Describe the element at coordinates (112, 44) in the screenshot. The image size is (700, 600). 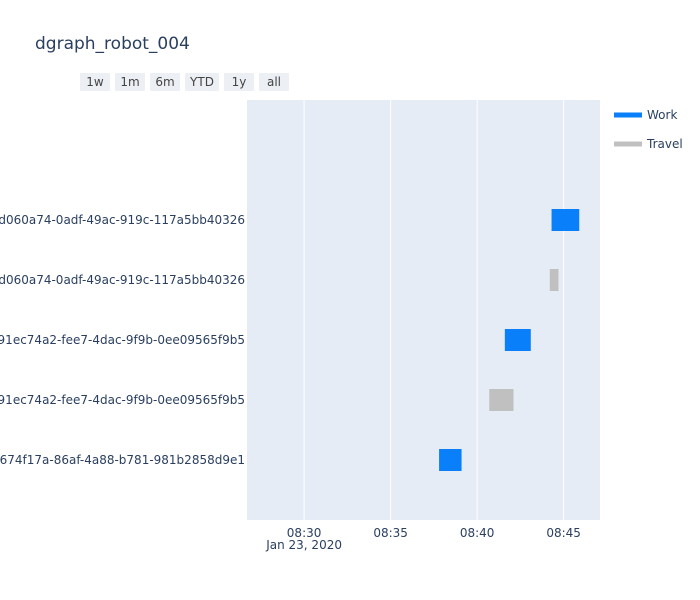
I see `chart-title: dgraph_robot_004` at that location.